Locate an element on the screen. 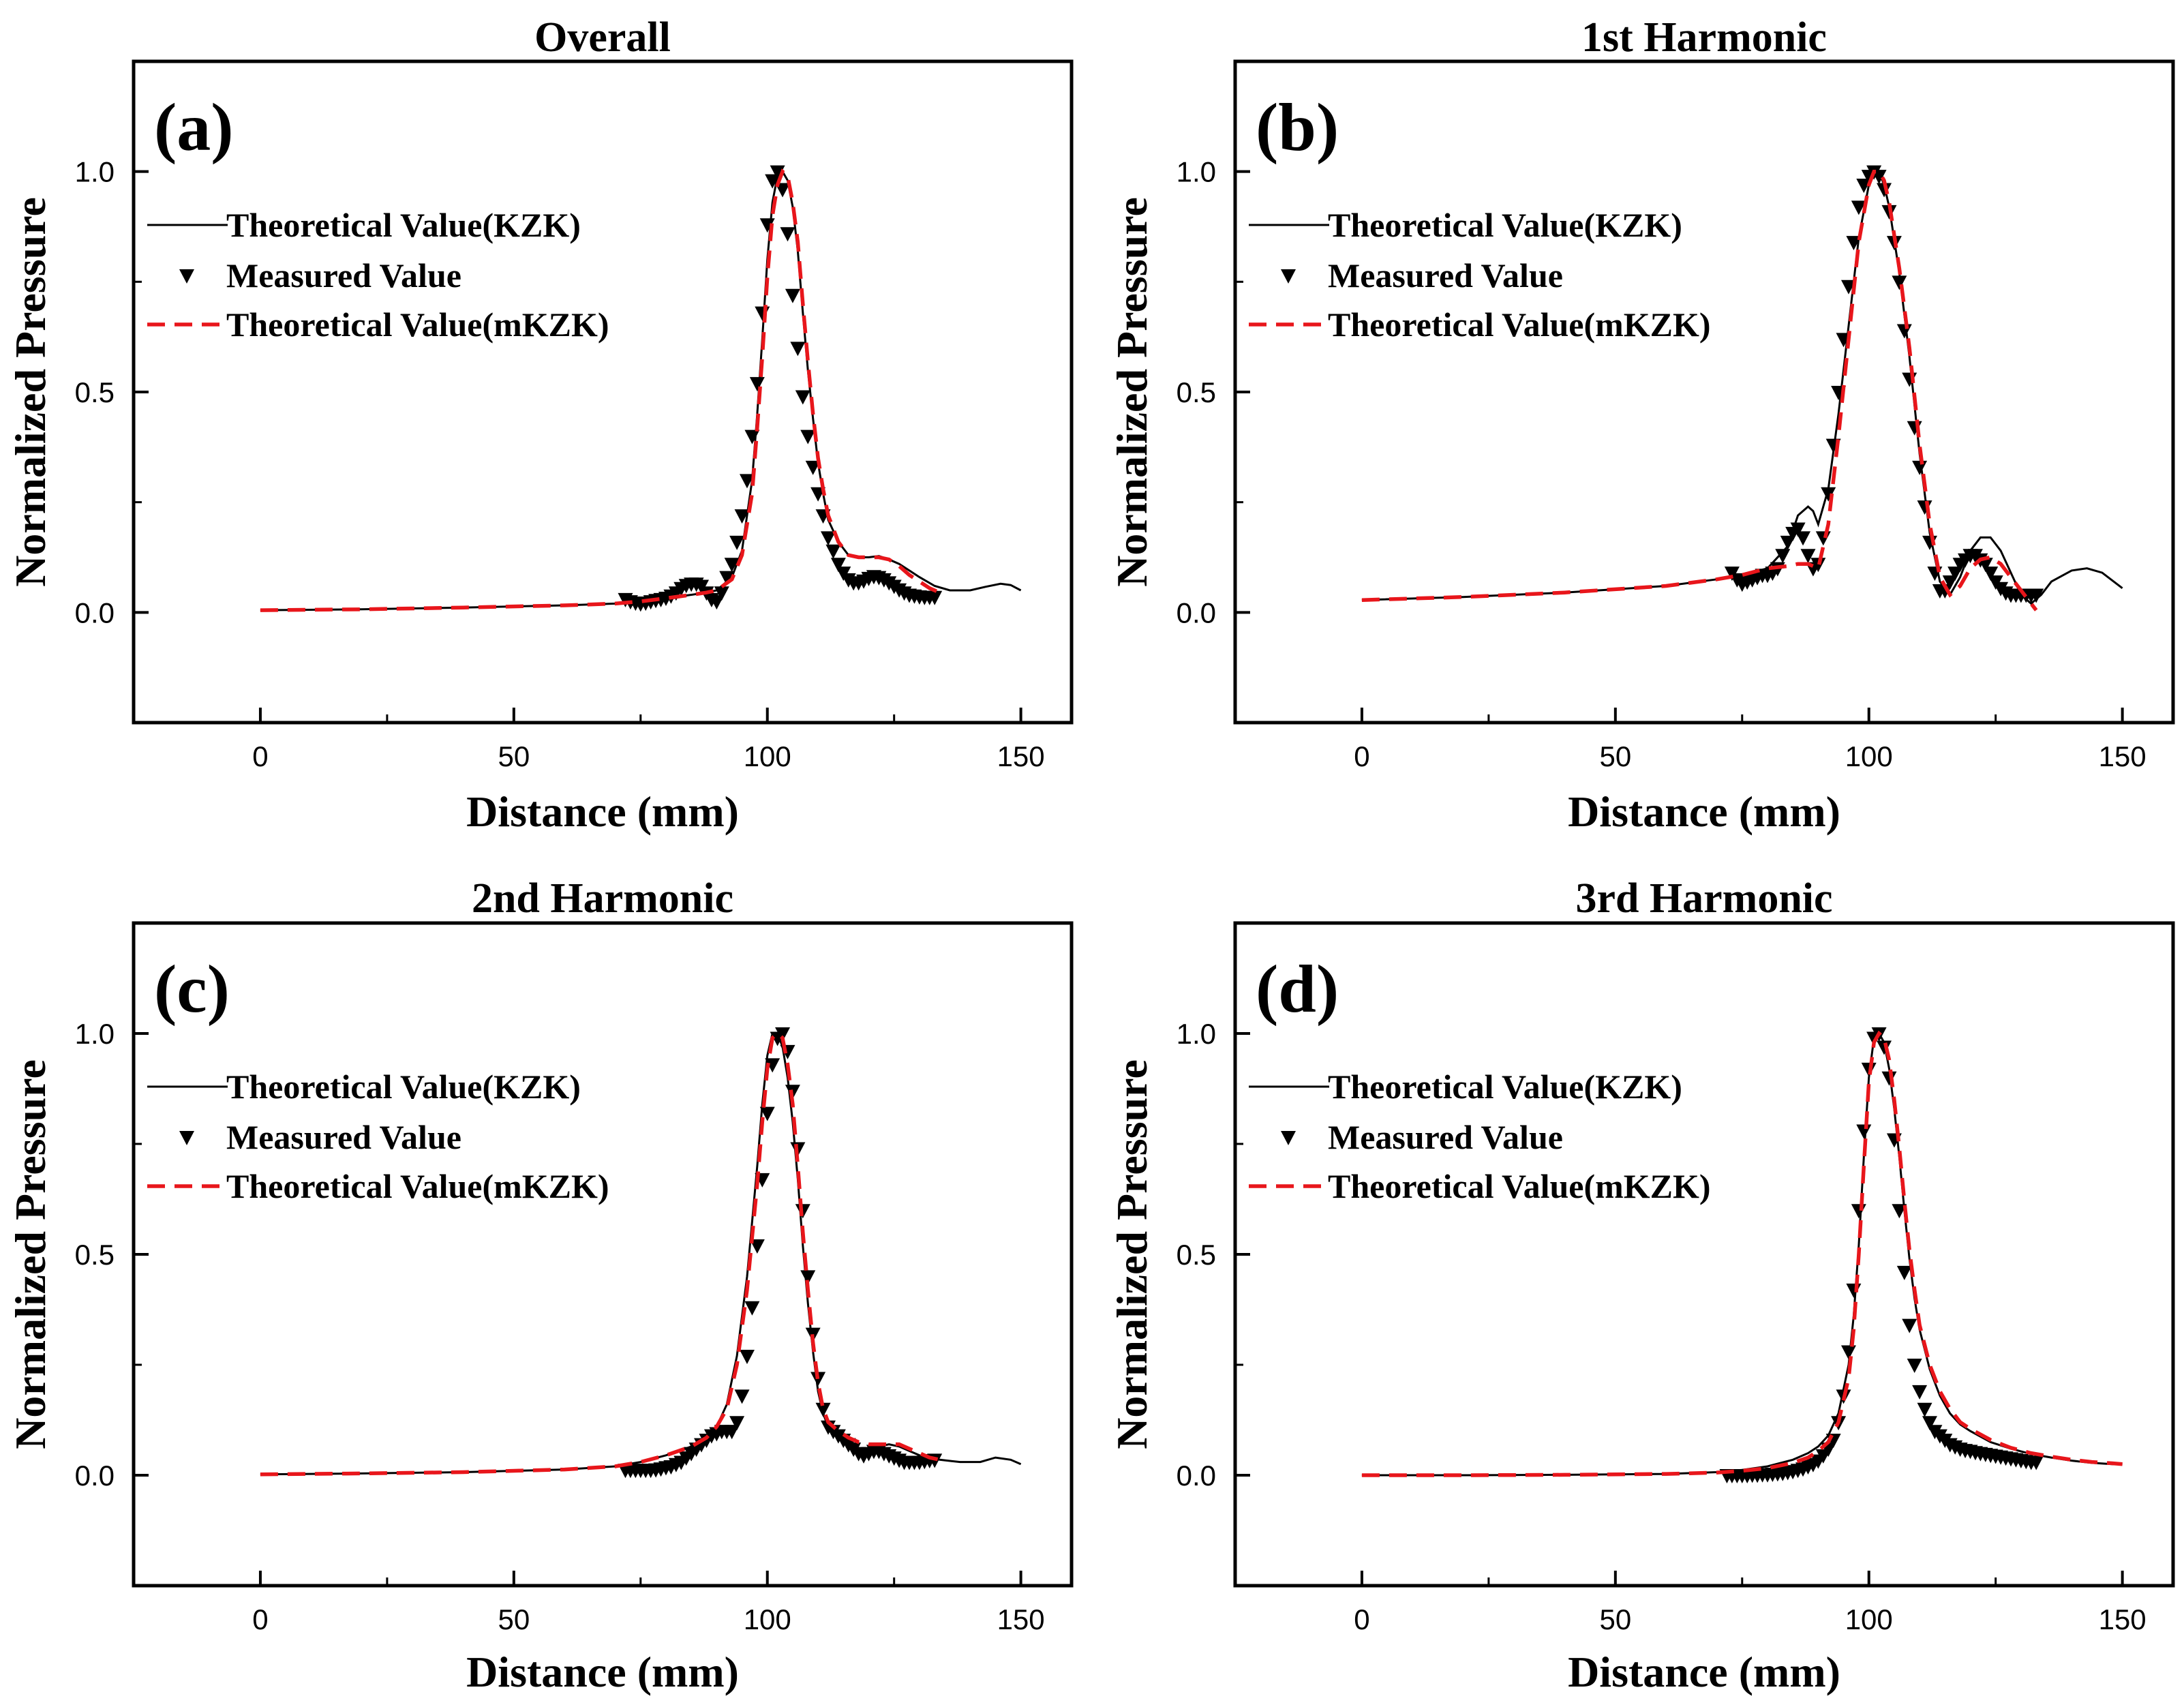 This screenshot has width=2184, height=1707. chart-title: 2nd Harmonic is located at coordinates (602, 899).